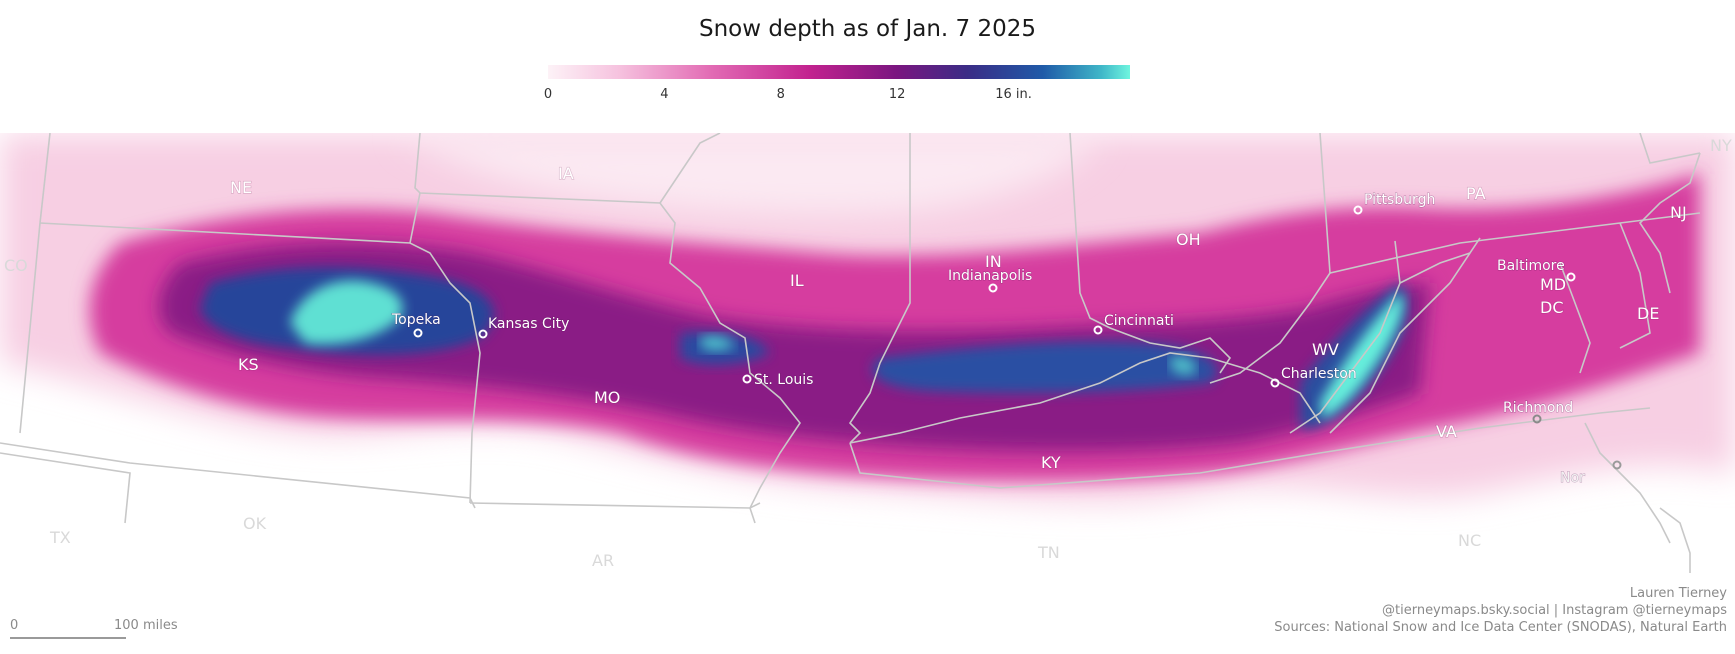  Describe the element at coordinates (993, 288) in the screenshot. I see `indianapolis-marker` at that location.